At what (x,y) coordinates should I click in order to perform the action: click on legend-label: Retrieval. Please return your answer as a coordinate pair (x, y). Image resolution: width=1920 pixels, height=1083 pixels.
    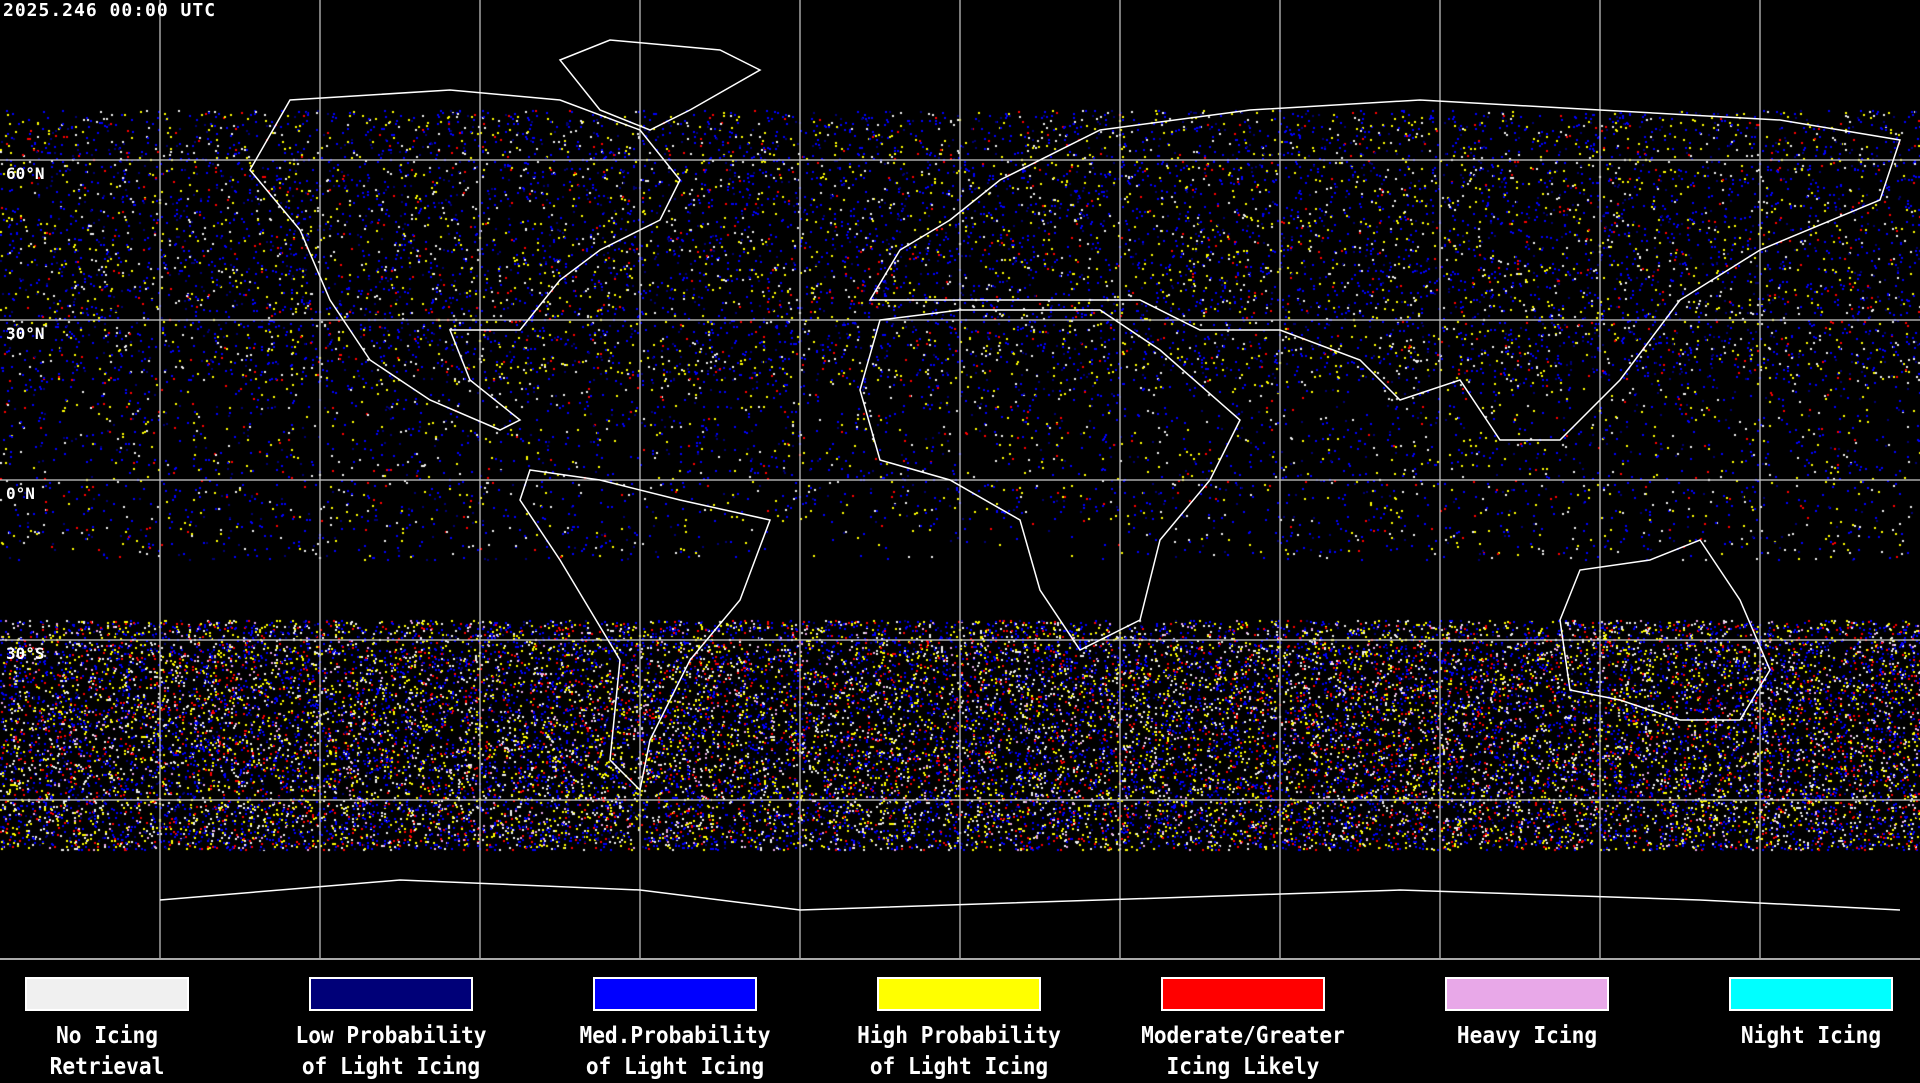
    Looking at the image, I should click on (107, 1067).